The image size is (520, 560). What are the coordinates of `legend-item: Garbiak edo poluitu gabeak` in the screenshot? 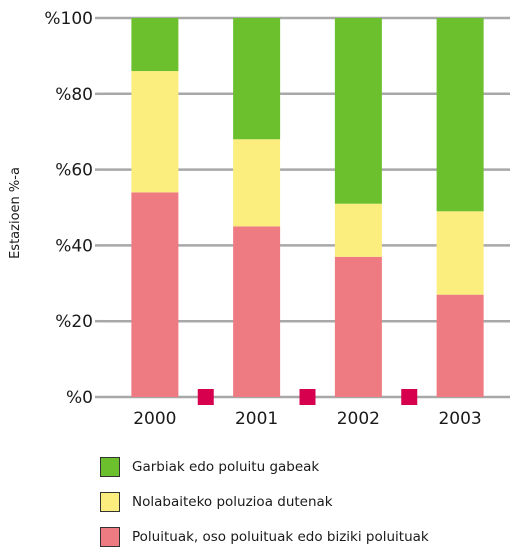 It's located at (305, 467).